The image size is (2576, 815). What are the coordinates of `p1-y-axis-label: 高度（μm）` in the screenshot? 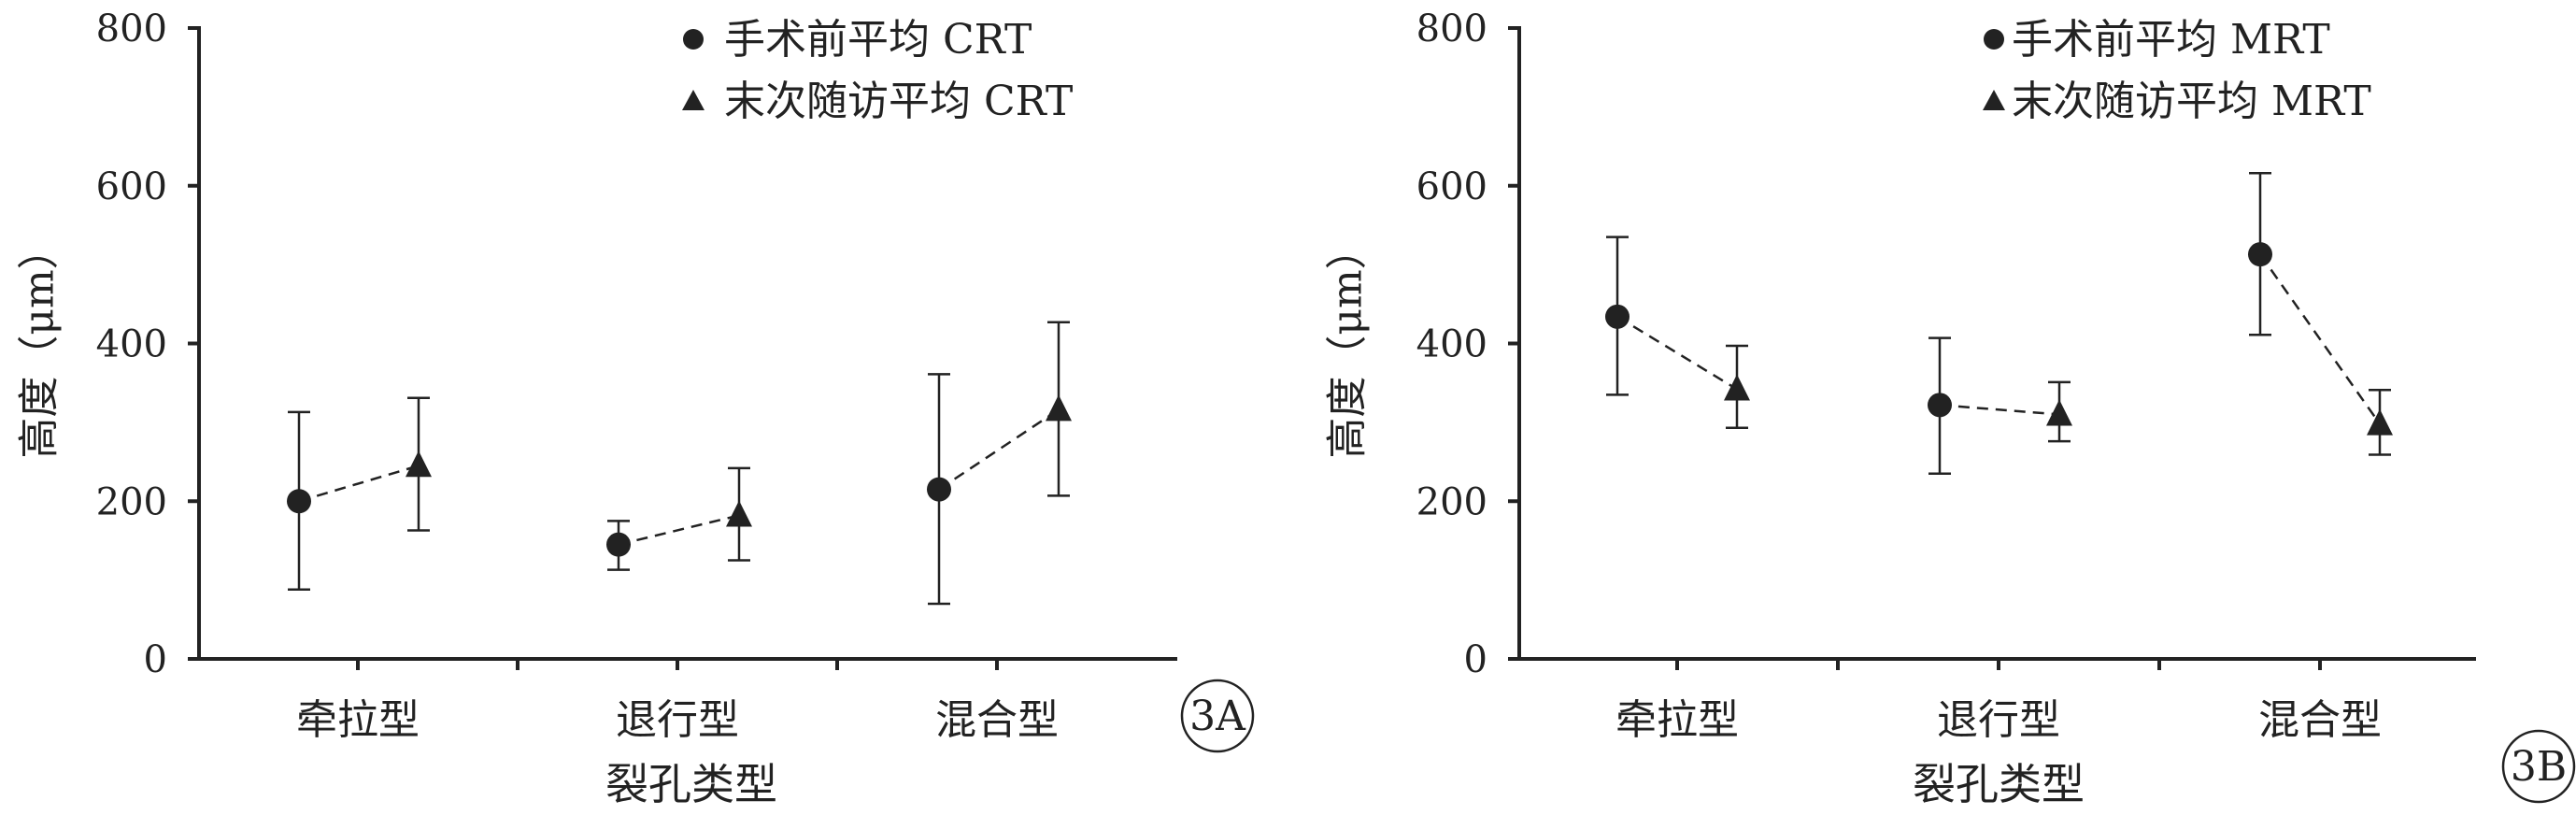 It's located at (40, 343).